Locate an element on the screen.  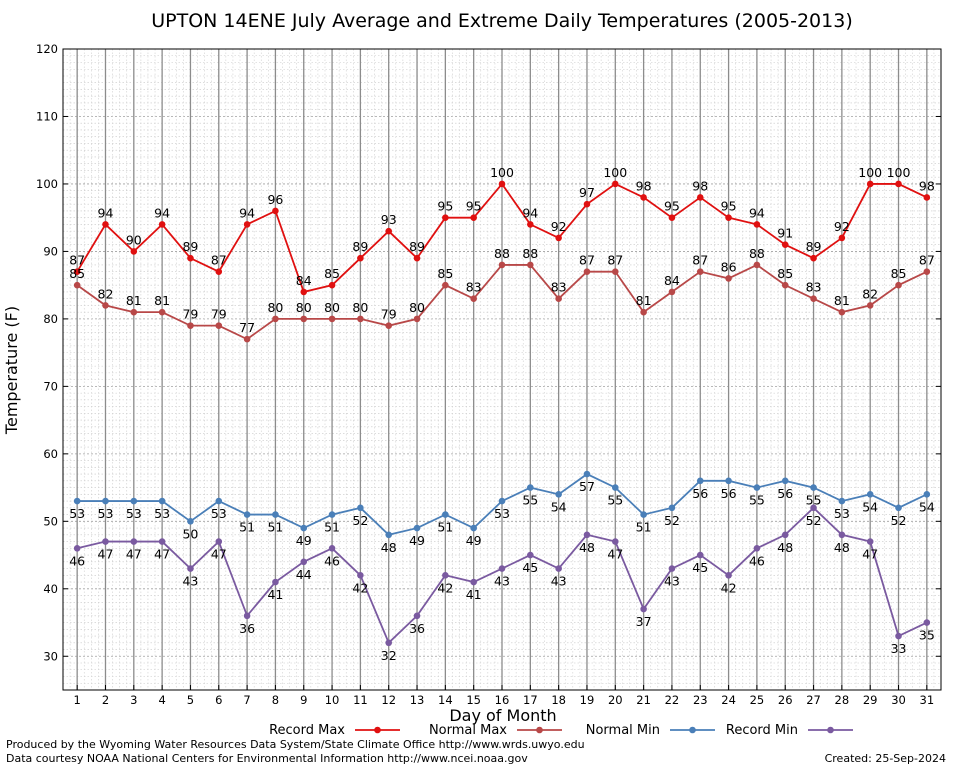
data-label: 36 is located at coordinates (247, 628).